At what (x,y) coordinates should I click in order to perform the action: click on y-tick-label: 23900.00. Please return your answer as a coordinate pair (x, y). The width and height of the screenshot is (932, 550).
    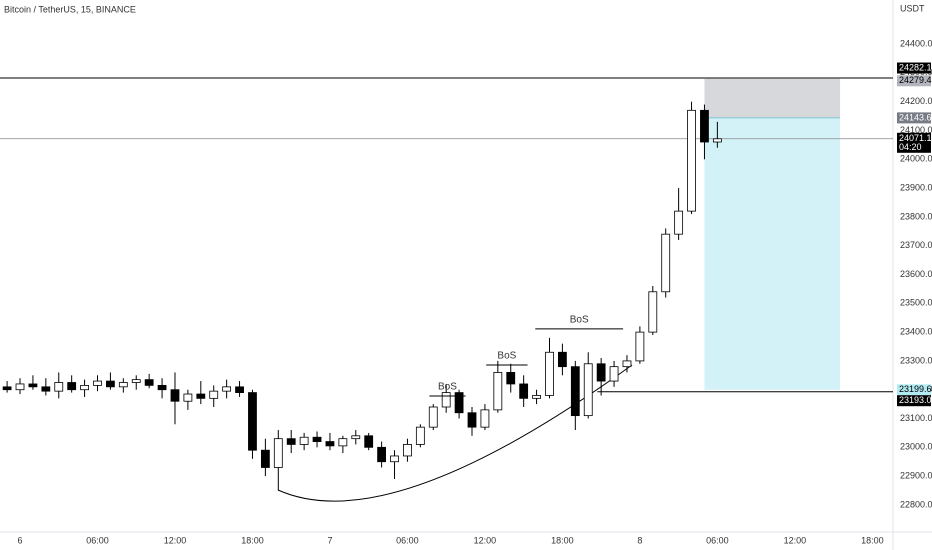
    Looking at the image, I should click on (916, 187).